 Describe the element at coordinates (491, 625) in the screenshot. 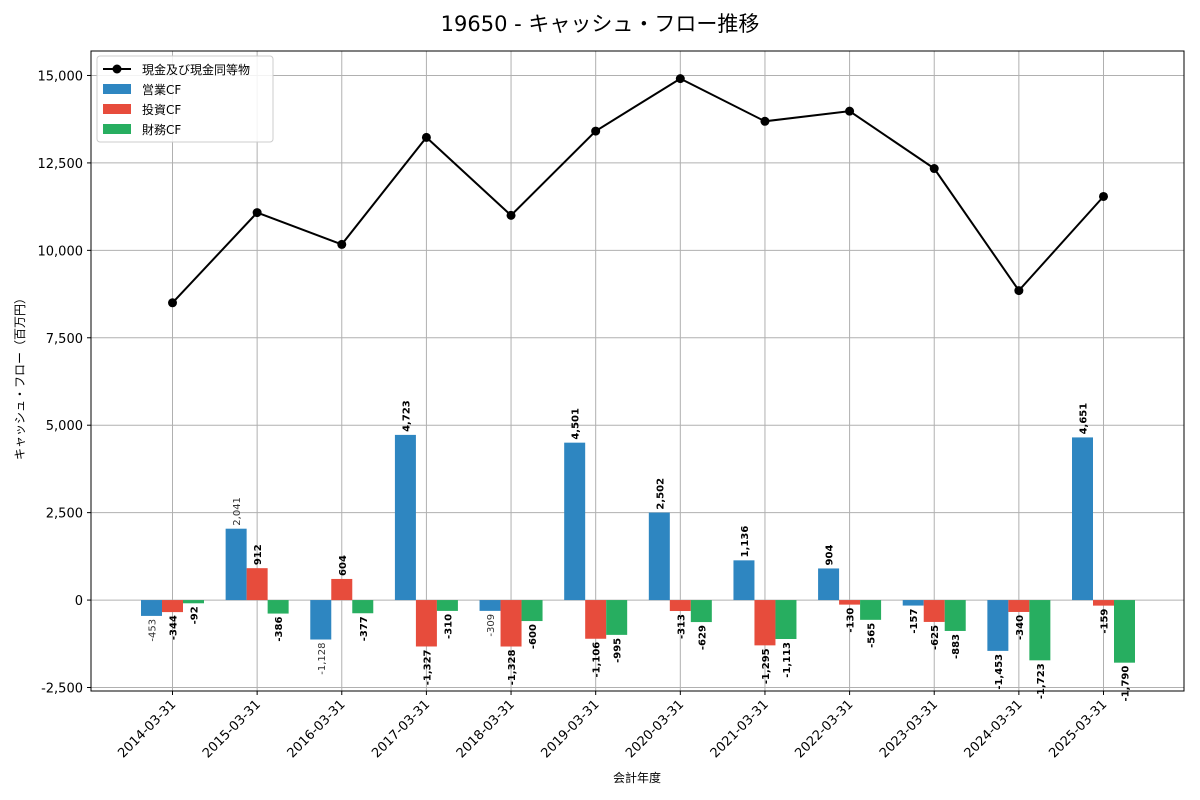

I see `data-label-0: -309` at that location.